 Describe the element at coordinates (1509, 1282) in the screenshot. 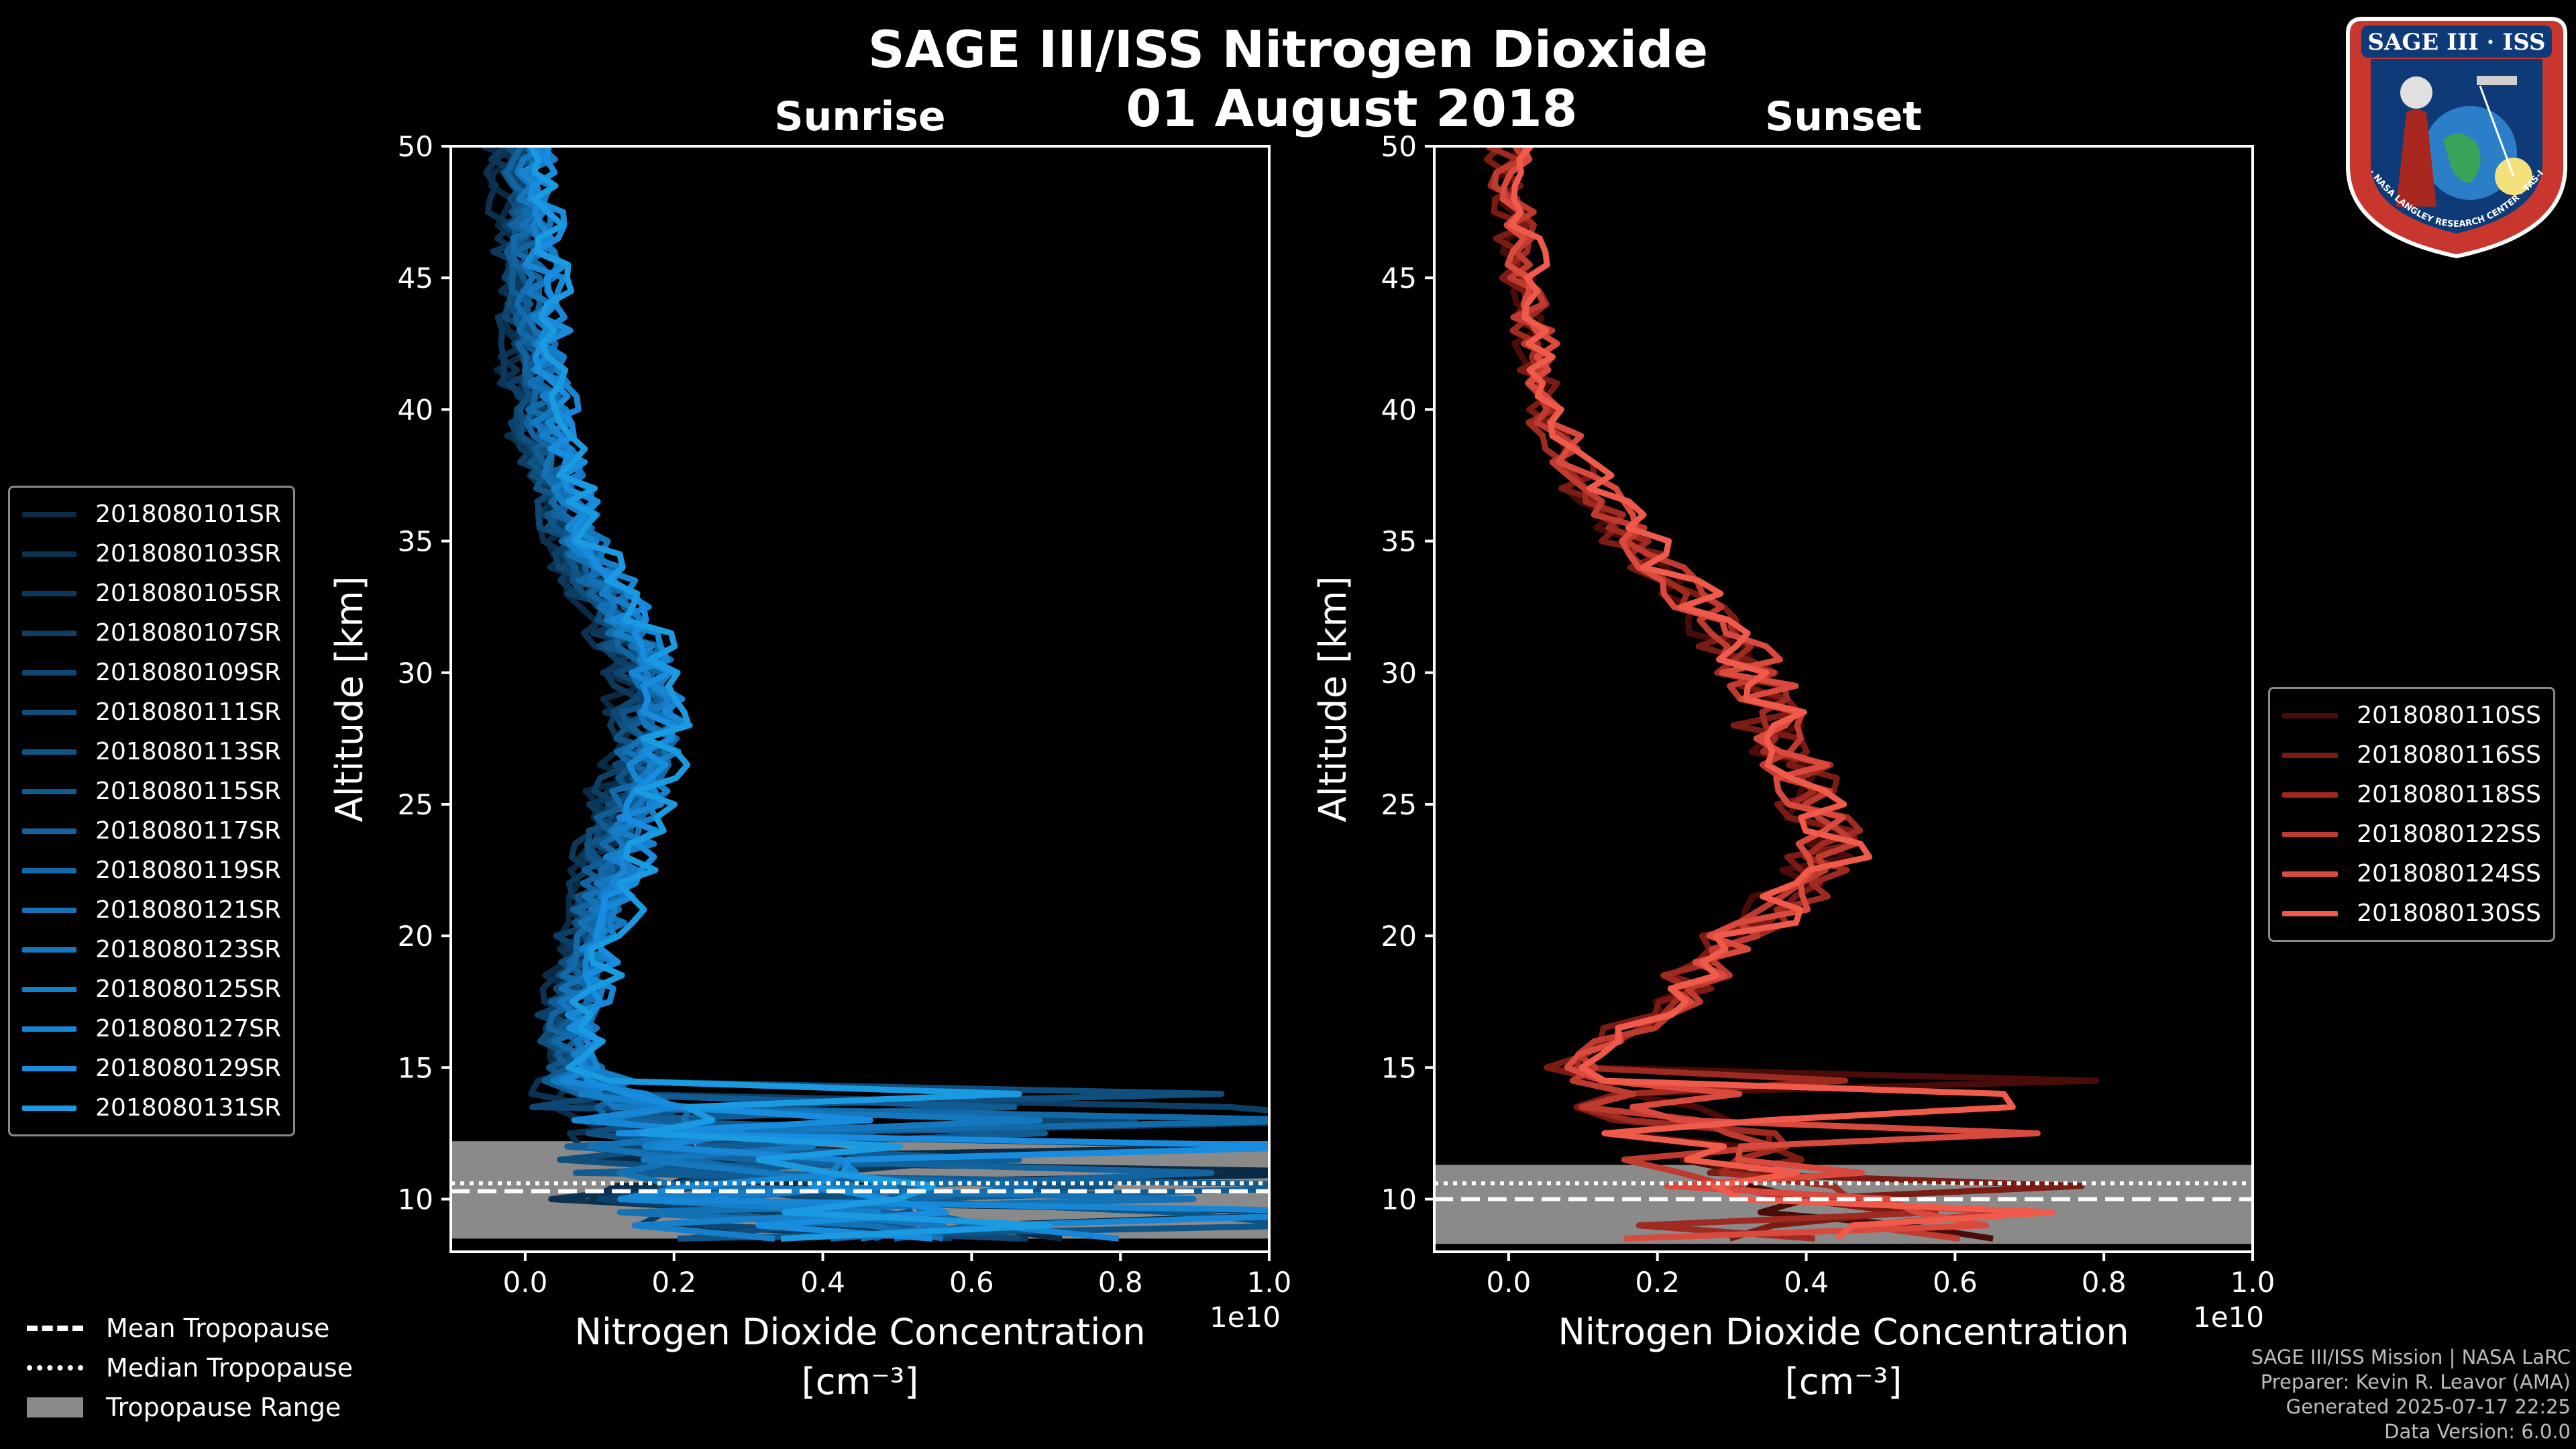

I see `x-tick-label: 0.0` at that location.